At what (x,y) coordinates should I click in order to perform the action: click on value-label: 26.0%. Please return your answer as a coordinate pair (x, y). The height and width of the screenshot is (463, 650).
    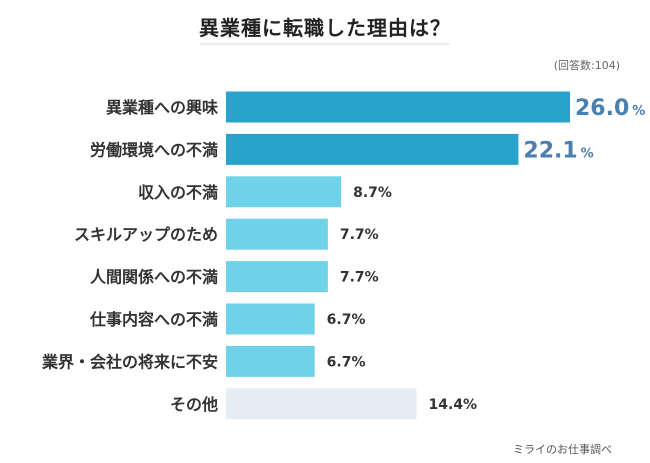
    Looking at the image, I should click on (610, 108).